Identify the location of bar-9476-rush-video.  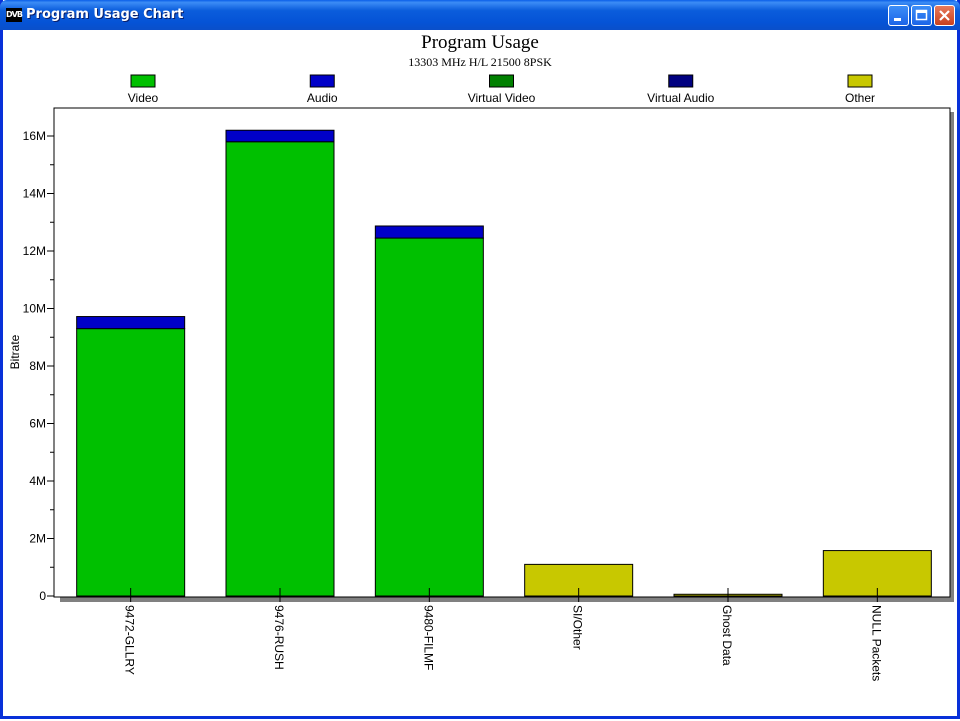
(280, 369).